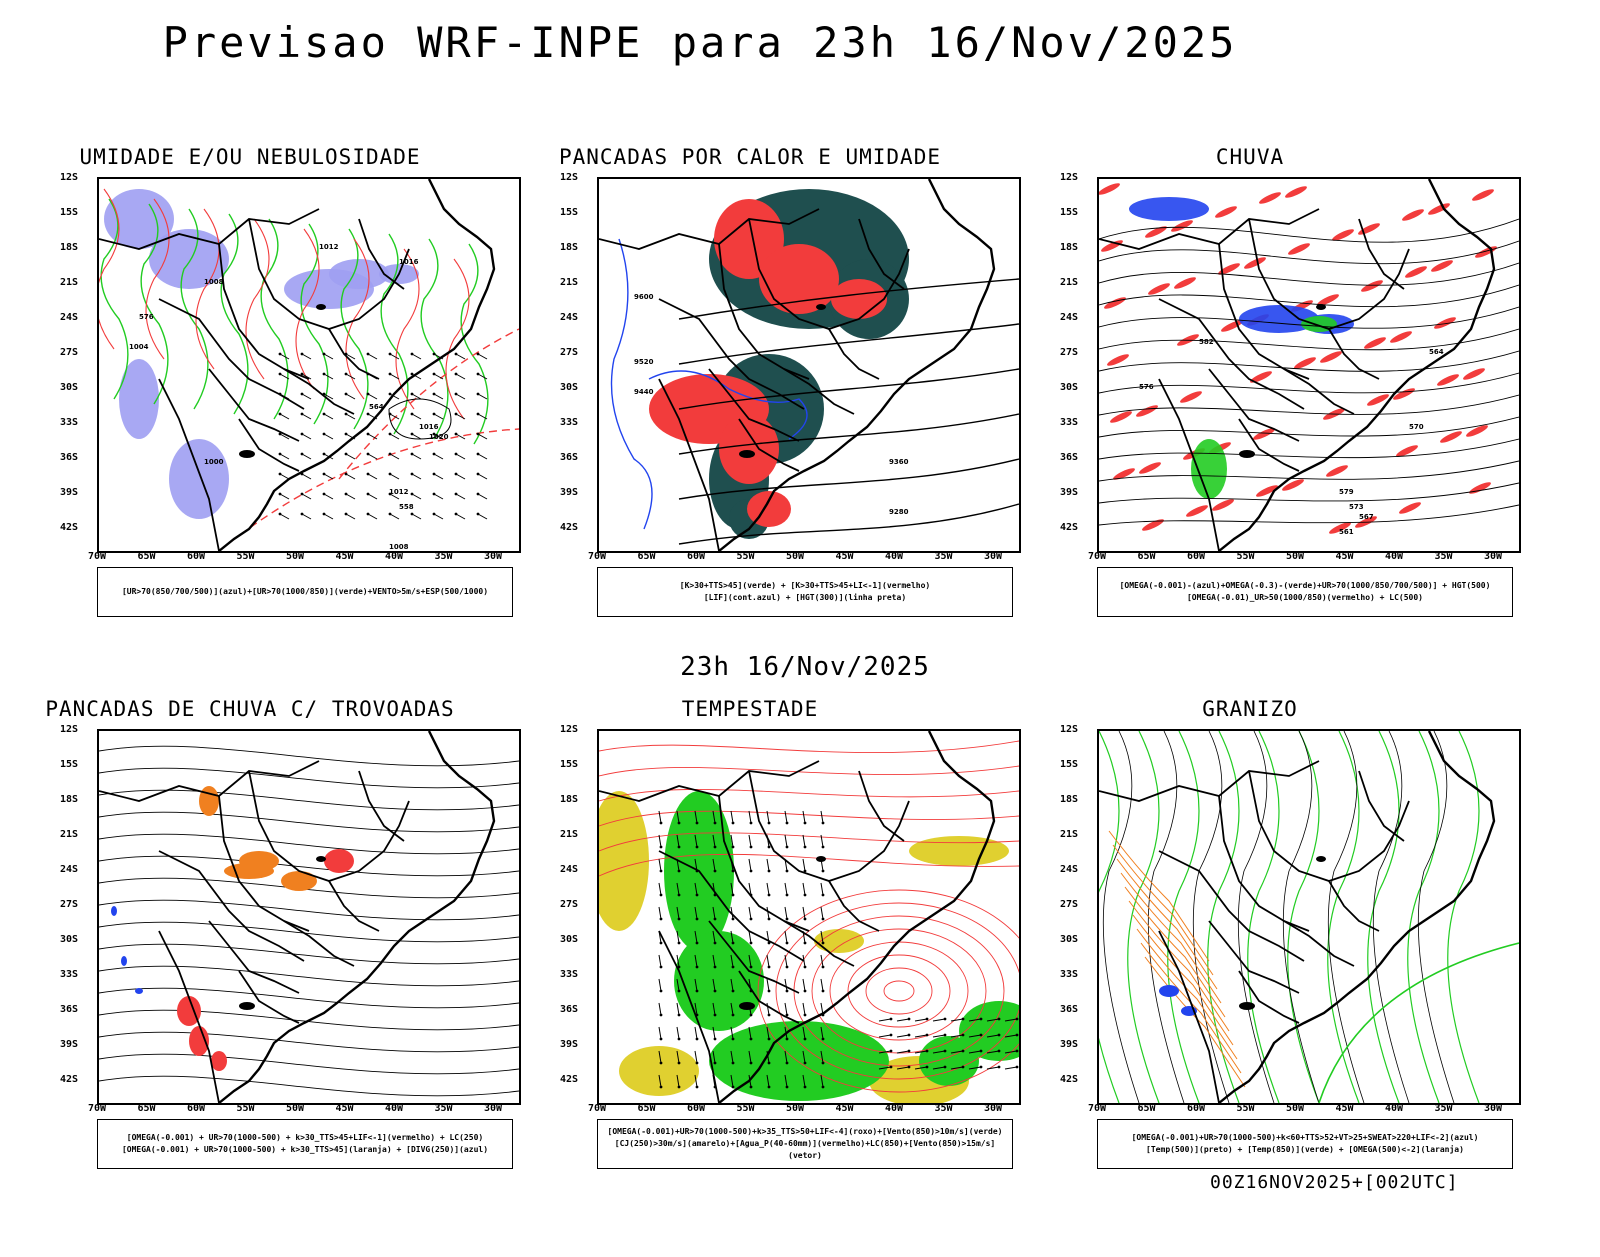 The height and width of the screenshot is (1257, 1600). What do you see at coordinates (1366, 517) in the screenshot?
I see `svg-text: 567` at bounding box center [1366, 517].